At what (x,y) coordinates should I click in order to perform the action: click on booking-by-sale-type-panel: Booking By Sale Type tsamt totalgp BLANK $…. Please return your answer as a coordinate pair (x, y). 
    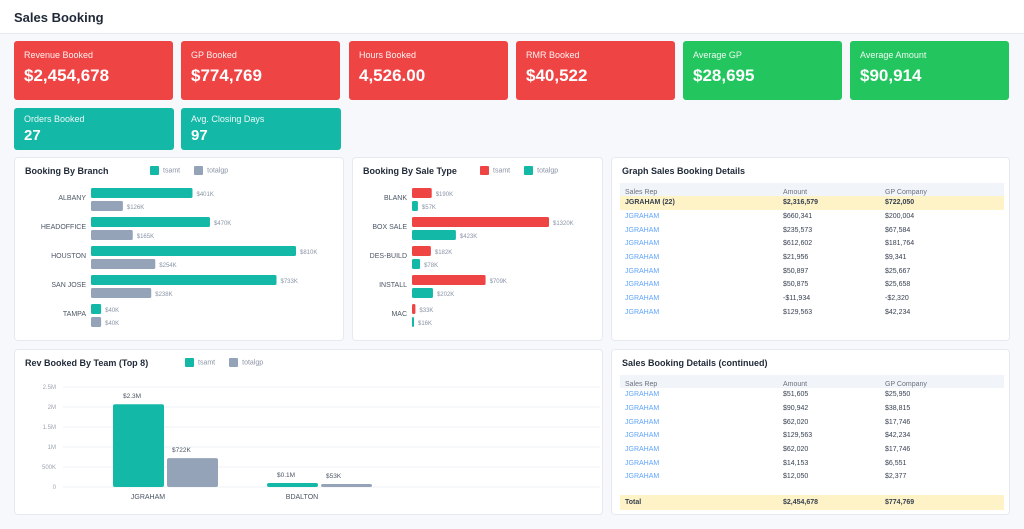
    Looking at the image, I should click on (477, 249).